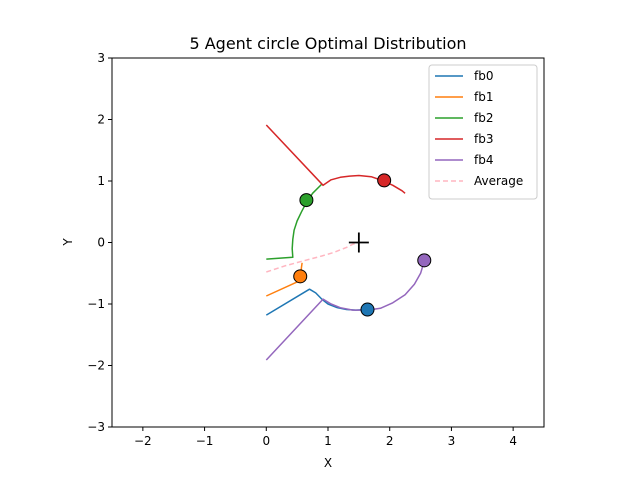 This screenshot has height=480, width=640. Describe the element at coordinates (513, 441) in the screenshot. I see `x-tick-label: 4` at that location.